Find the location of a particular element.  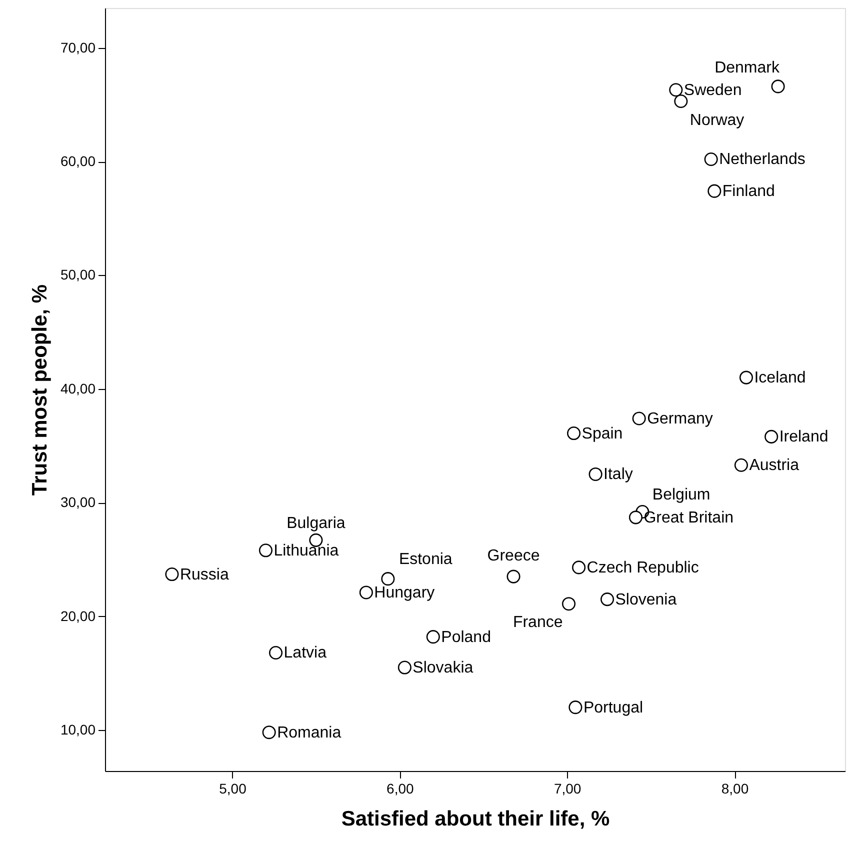

data-label: Norway is located at coordinates (717, 121).